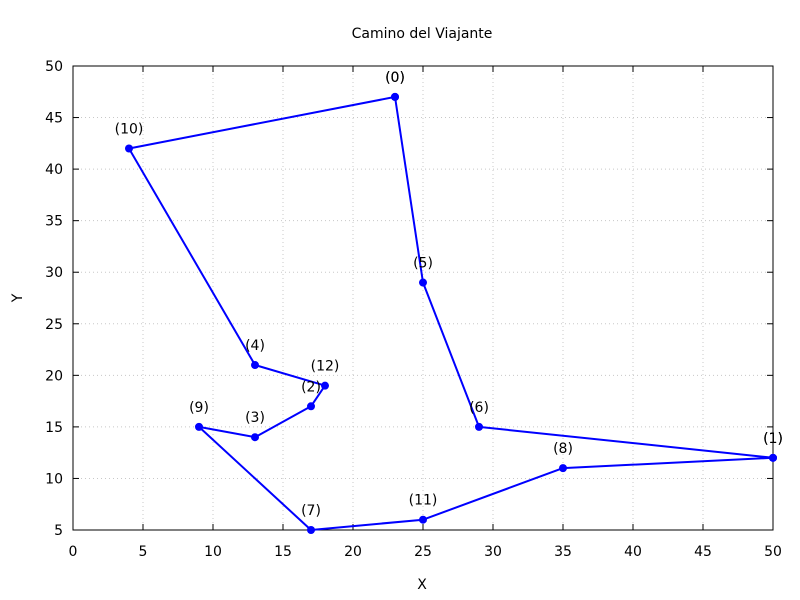  What do you see at coordinates (199, 408) in the screenshot?
I see `point-label: (9)` at bounding box center [199, 408].